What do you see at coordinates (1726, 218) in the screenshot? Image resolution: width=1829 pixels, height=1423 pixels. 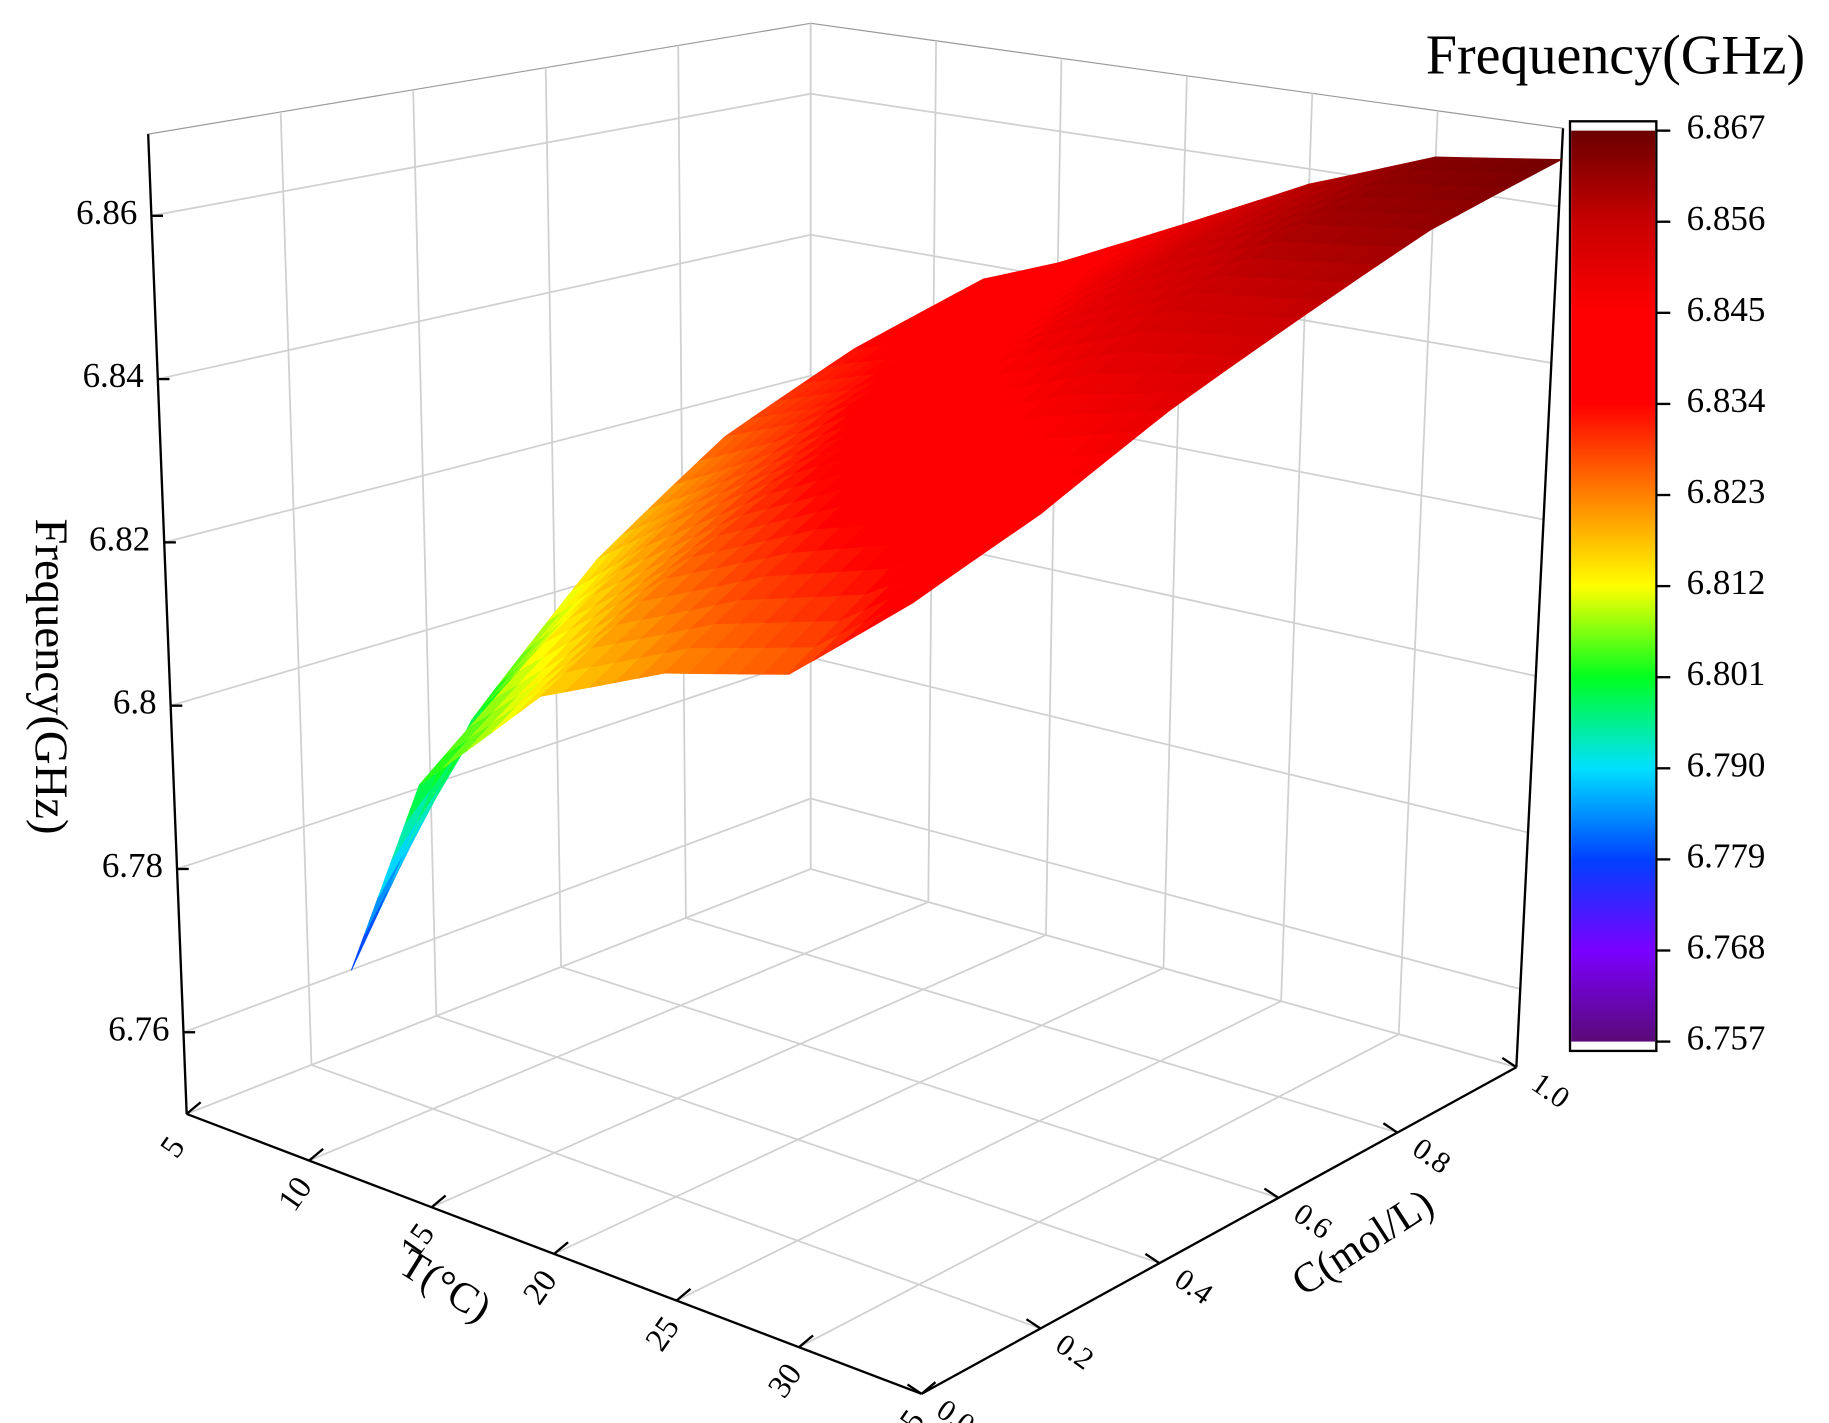 I see `colorbar-tick-label: 6.856` at bounding box center [1726, 218].